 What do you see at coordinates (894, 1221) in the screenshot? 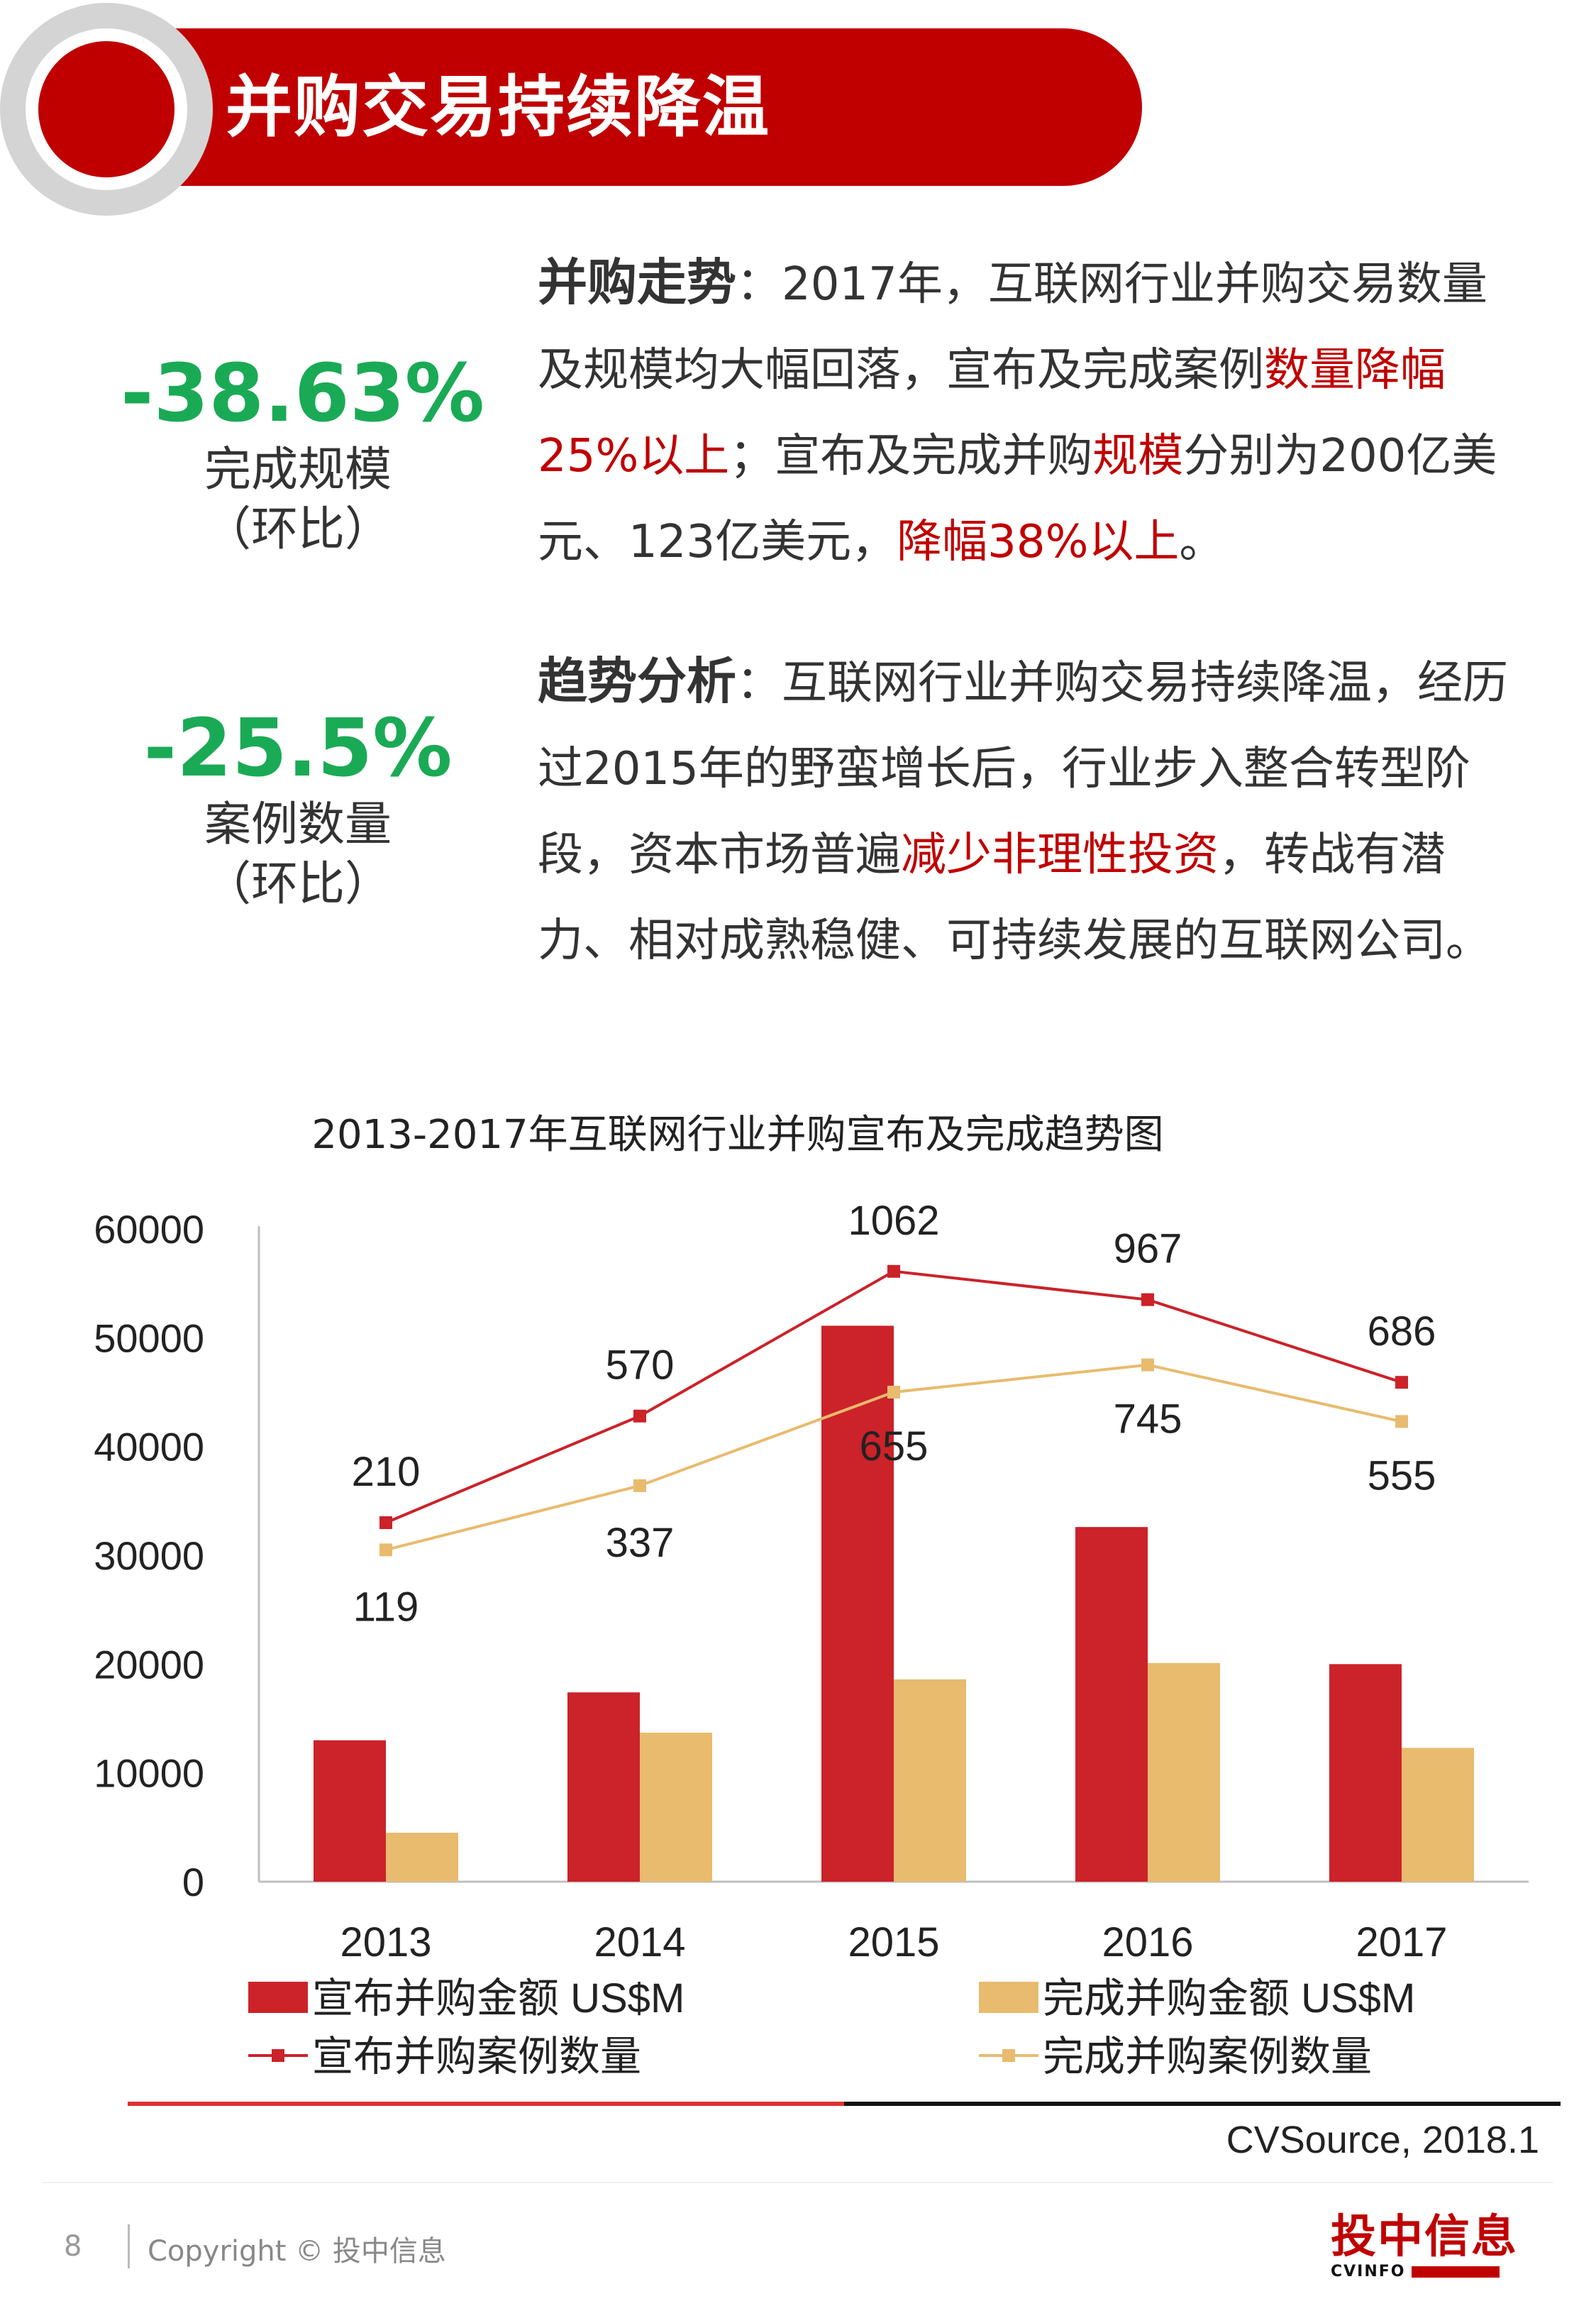
I see `data-label-announced-count: 1062` at bounding box center [894, 1221].